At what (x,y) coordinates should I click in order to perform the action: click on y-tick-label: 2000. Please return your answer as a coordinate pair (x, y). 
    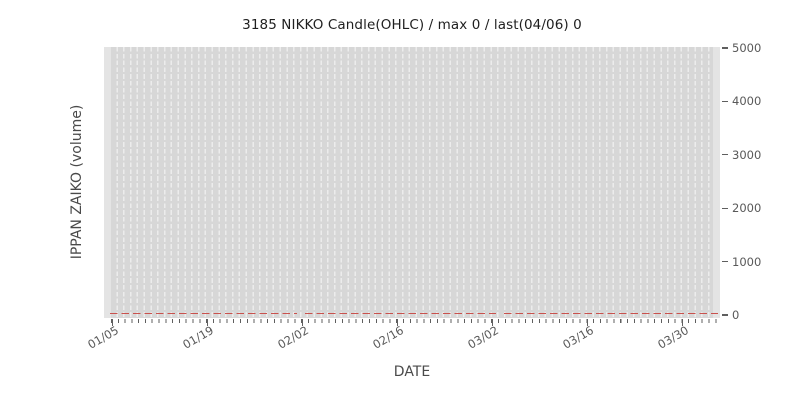
    Looking at the image, I should click on (747, 208).